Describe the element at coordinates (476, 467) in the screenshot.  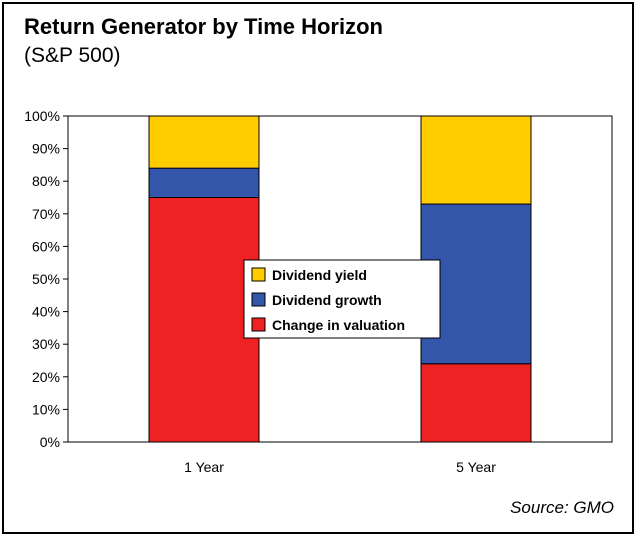
I see `x-tick-label: 5 Year` at that location.